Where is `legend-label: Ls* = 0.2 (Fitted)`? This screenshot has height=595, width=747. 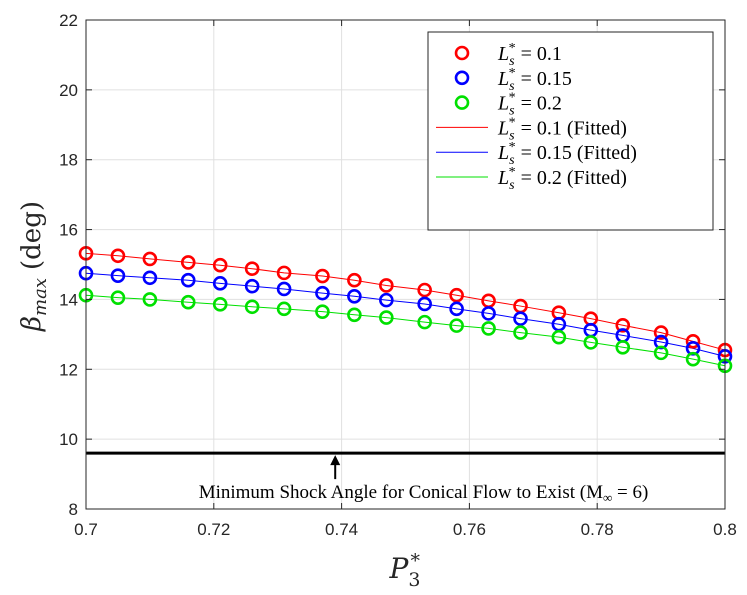 legend-label: Ls* = 0.2 (Fitted) is located at coordinates (562, 179).